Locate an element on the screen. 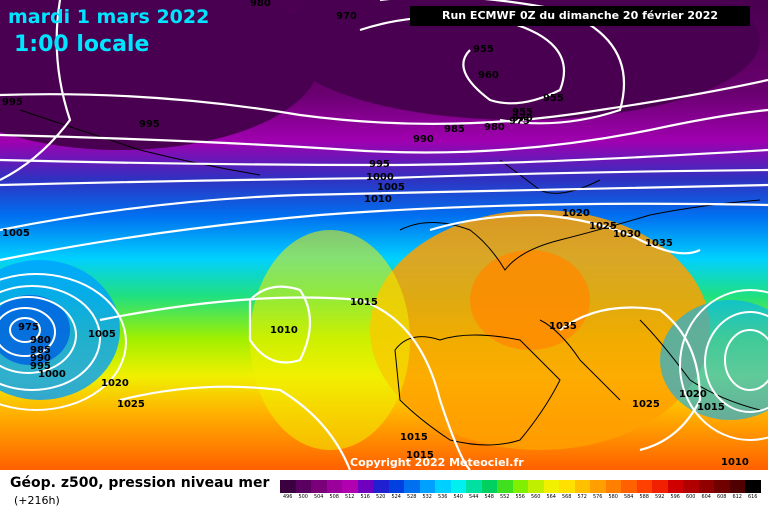  legend-value: 576 is located at coordinates (598, 497).